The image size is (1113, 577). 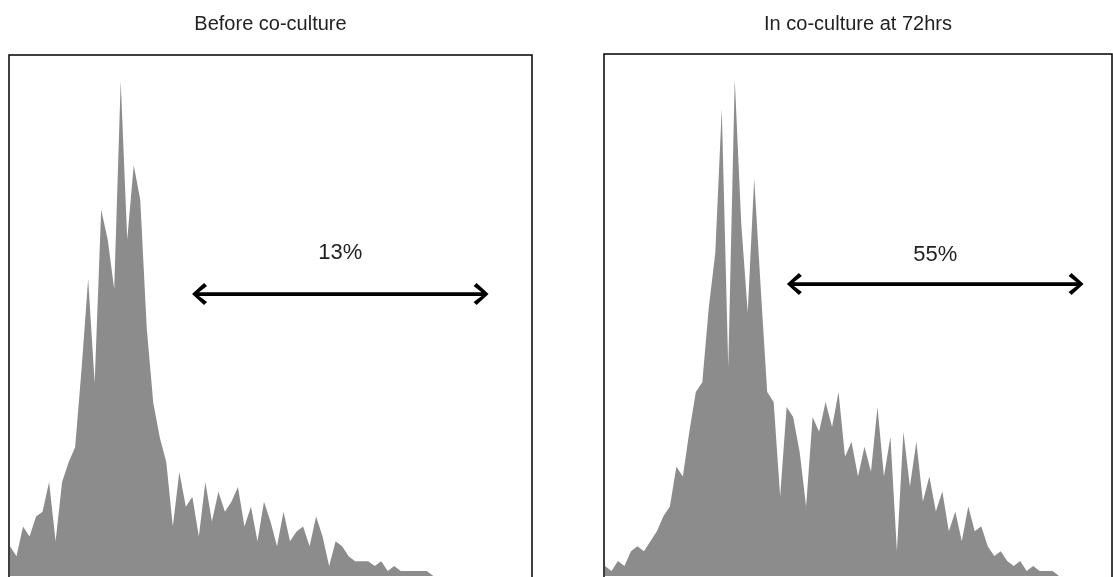 What do you see at coordinates (858, 23) in the screenshot?
I see `chart-title: In co-culture at 72hrs` at bounding box center [858, 23].